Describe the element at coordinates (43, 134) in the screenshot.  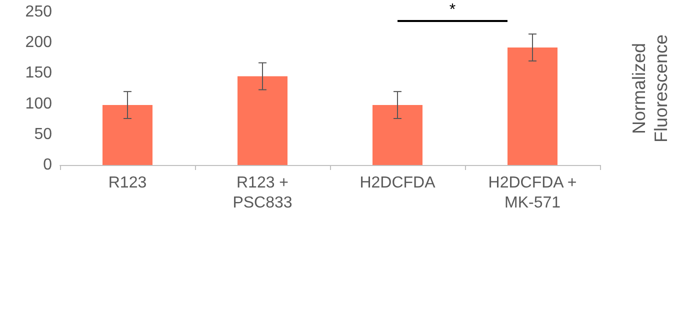
I see `y-tick-label: 50` at that location.